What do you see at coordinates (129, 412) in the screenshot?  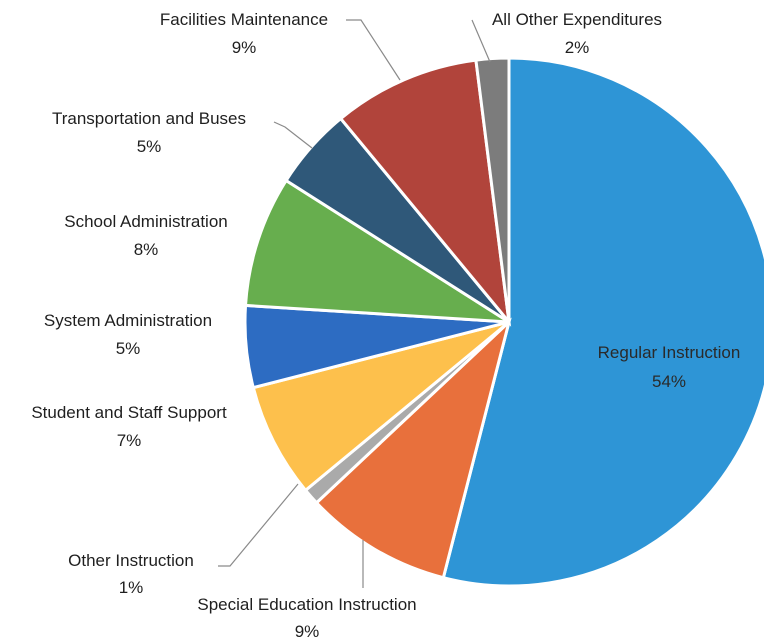 I see `slice-label-student-staff-support: Student and Staff Support` at bounding box center [129, 412].